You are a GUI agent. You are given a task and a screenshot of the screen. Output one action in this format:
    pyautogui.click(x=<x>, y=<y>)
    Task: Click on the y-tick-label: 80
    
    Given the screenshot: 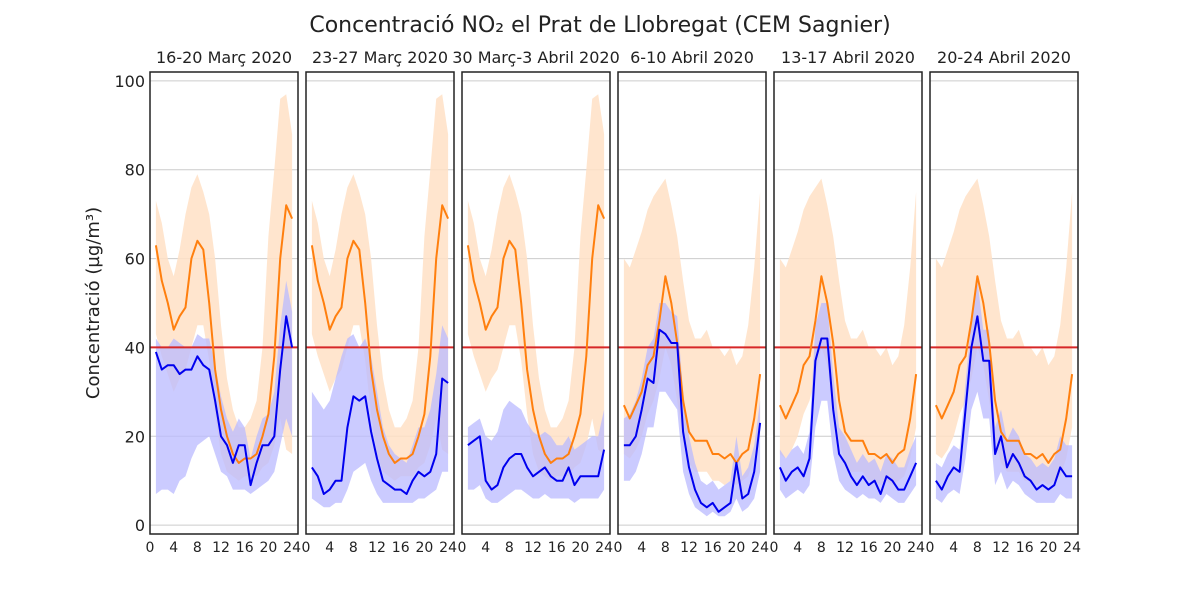 What is the action you would take?
    pyautogui.click(x=135, y=170)
    